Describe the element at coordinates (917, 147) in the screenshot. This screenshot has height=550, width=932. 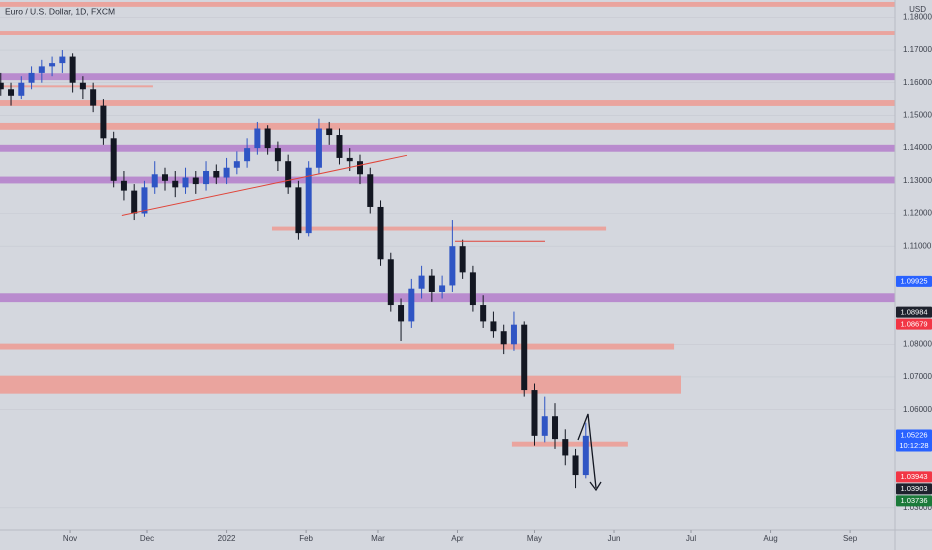
I see `y-tick-label: 1.14000` at that location.